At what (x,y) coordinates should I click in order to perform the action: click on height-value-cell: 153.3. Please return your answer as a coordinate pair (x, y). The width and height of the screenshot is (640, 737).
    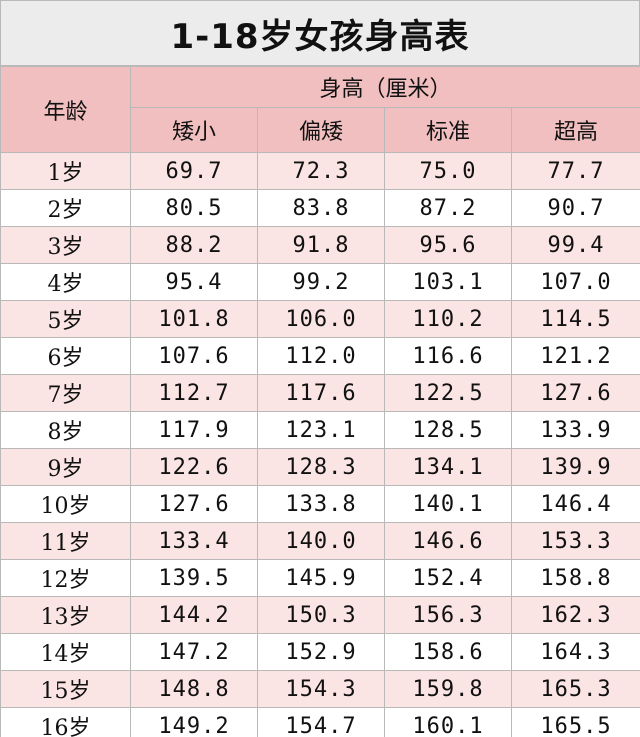
    Looking at the image, I should click on (575, 541).